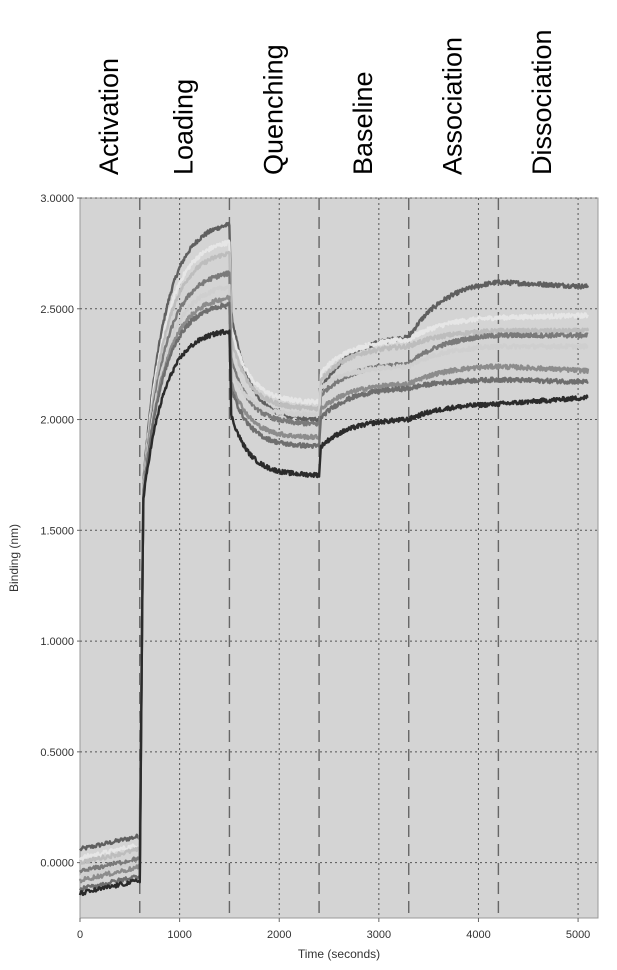 The width and height of the screenshot is (617, 970). I want to click on y-tick-label: 3.0000, so click(57, 199).